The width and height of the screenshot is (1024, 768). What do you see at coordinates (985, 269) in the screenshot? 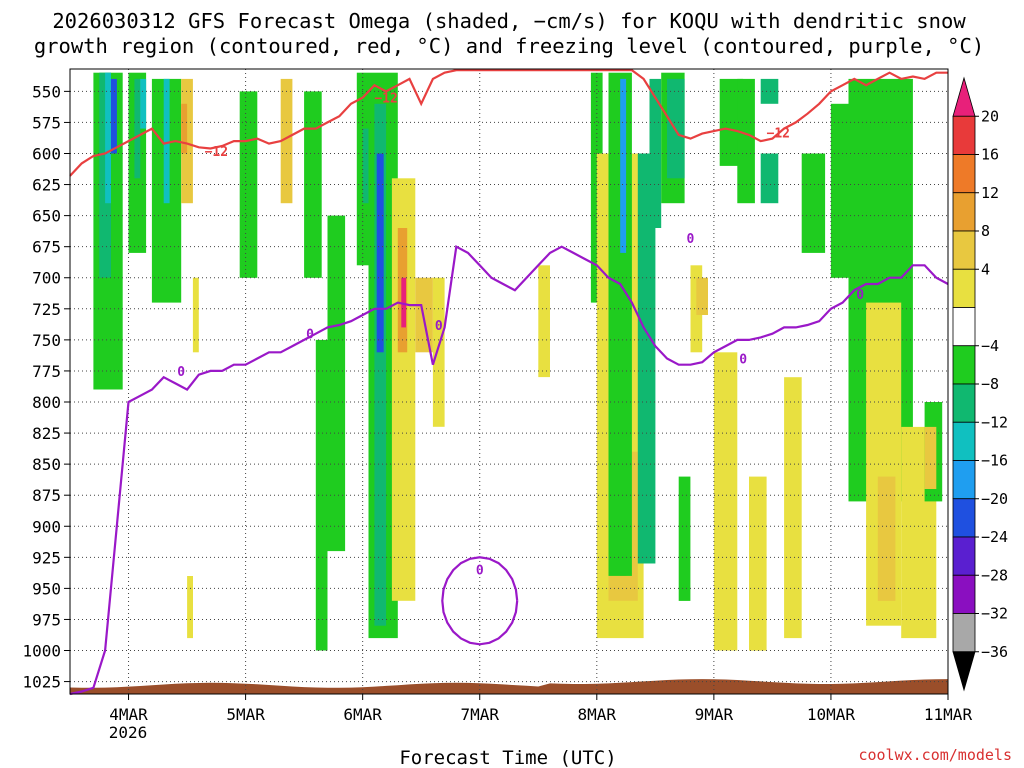
I see `colorbar-label: 4` at bounding box center [985, 269].